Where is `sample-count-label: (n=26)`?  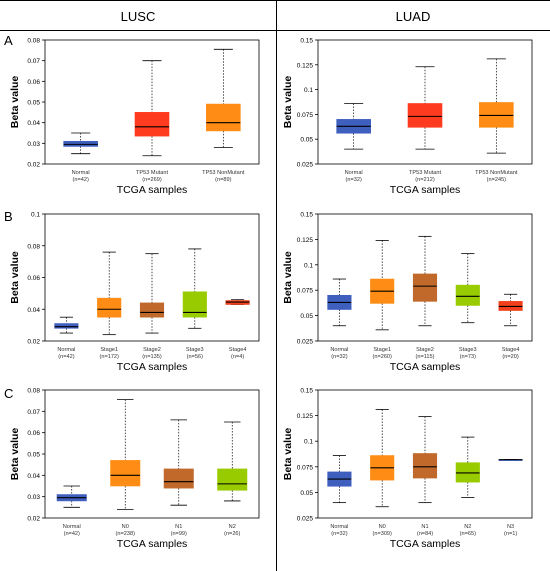
sample-count-label: (n=26) is located at coordinates (232, 534).